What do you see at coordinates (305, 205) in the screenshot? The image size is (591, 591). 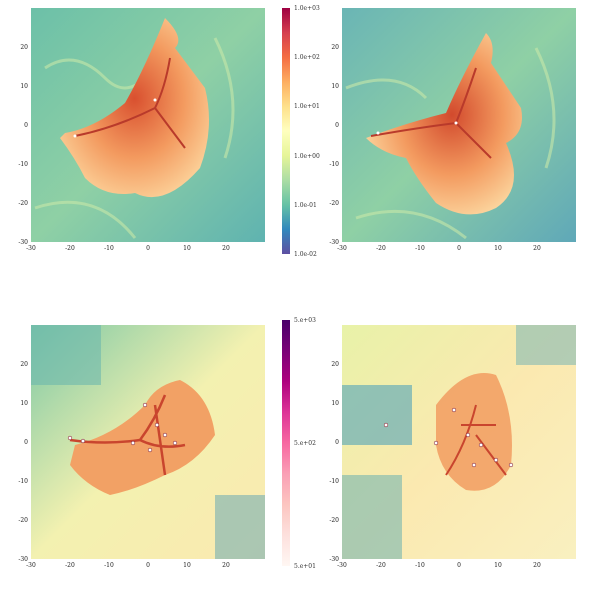 I see `colorbar-tick-label: 1.0e-01` at bounding box center [305, 205].